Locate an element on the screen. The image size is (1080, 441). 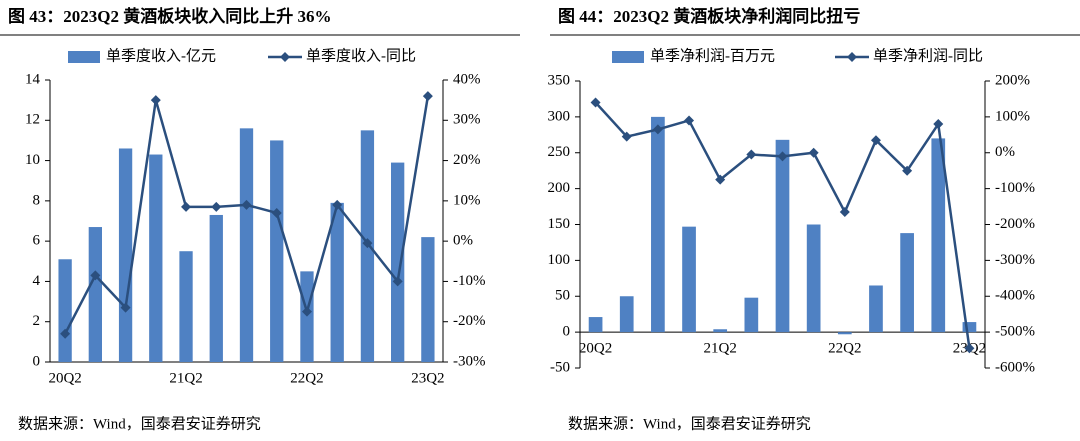
x-tick-label: 23Q2 is located at coordinates (427, 378).